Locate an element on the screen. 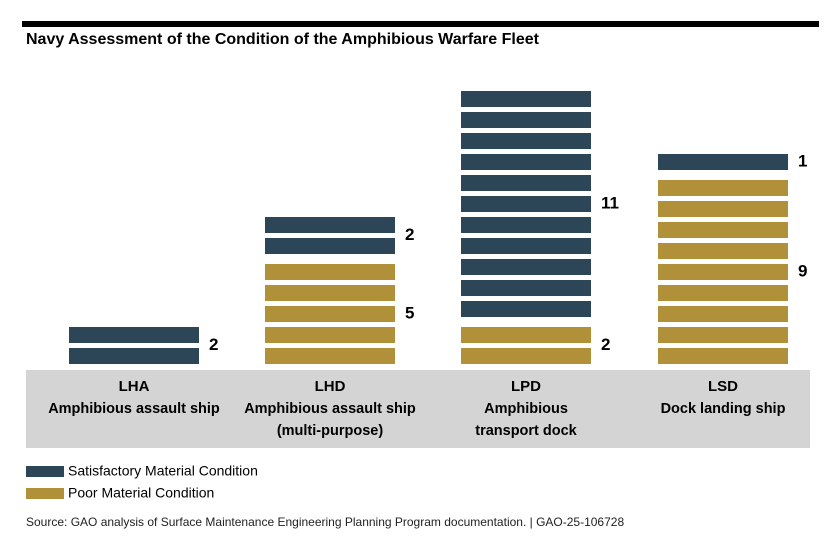  category-name: Dock landing ship is located at coordinates (723, 409).